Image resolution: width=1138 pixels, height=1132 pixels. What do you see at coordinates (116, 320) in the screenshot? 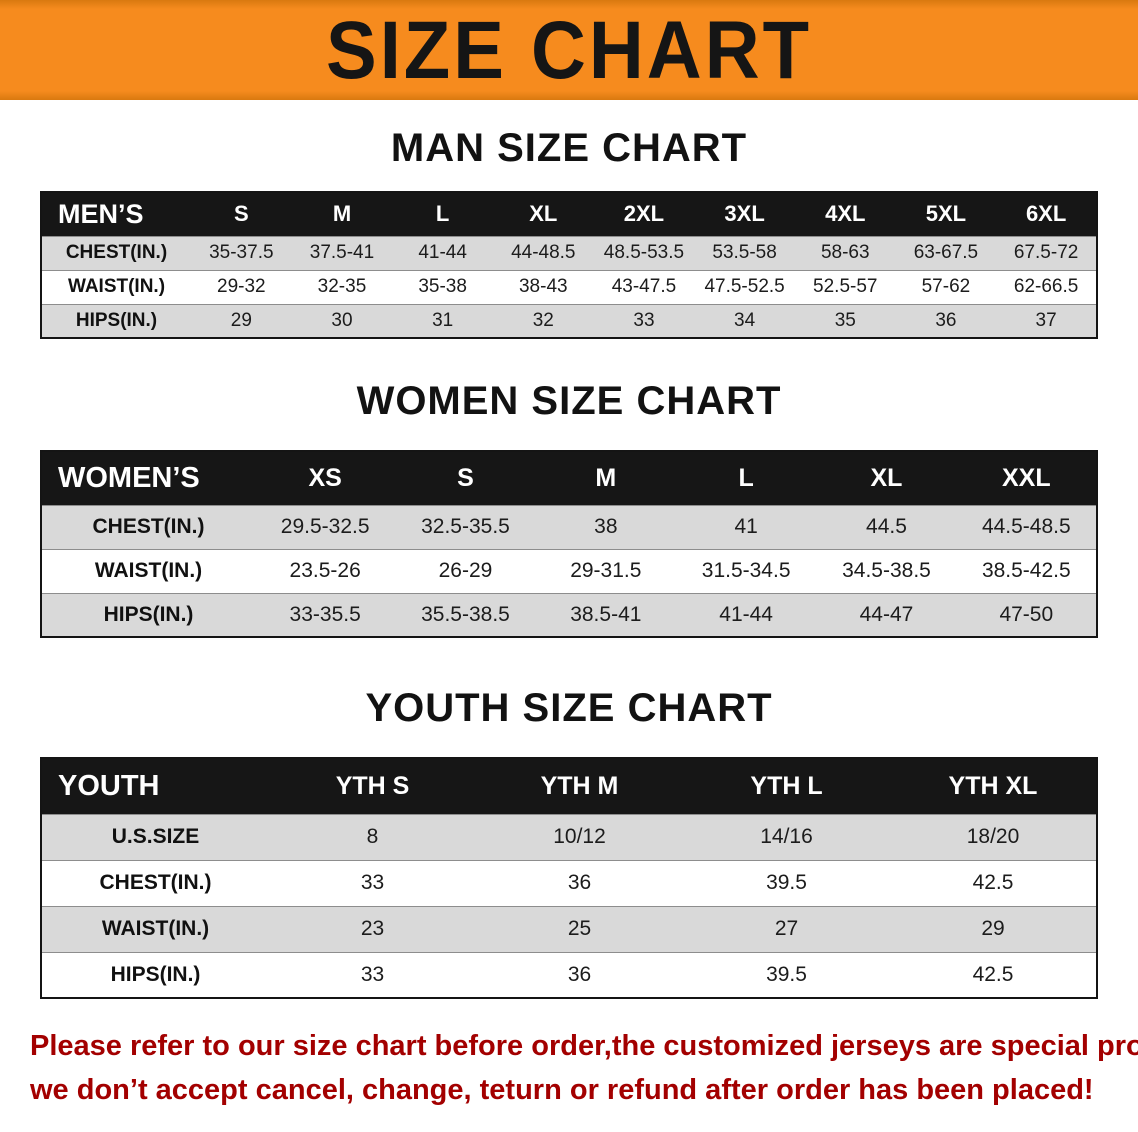
I see `row-label: HIPS(IN.)` at bounding box center [116, 320].